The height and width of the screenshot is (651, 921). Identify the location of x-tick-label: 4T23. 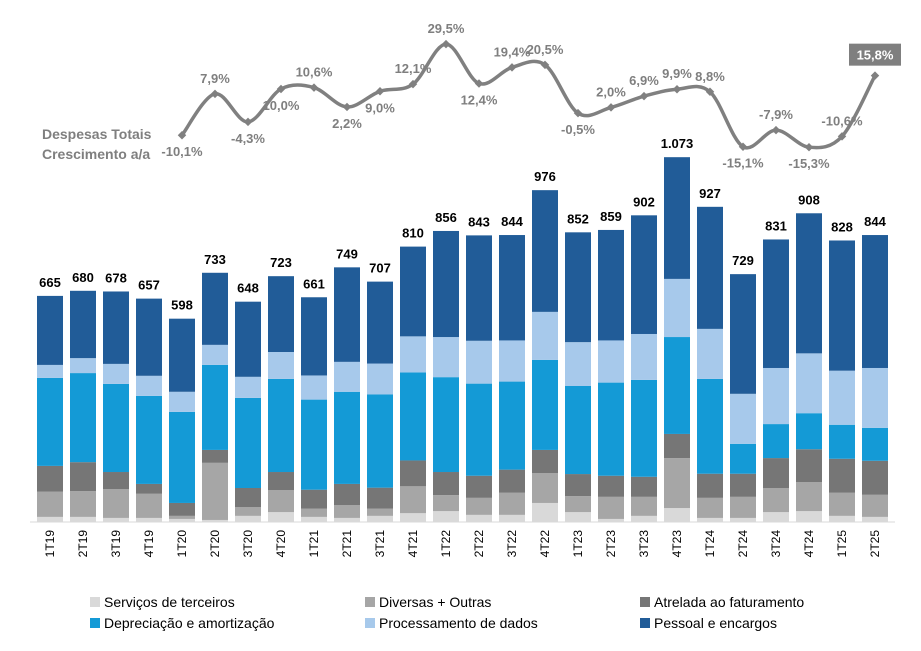
(677, 544).